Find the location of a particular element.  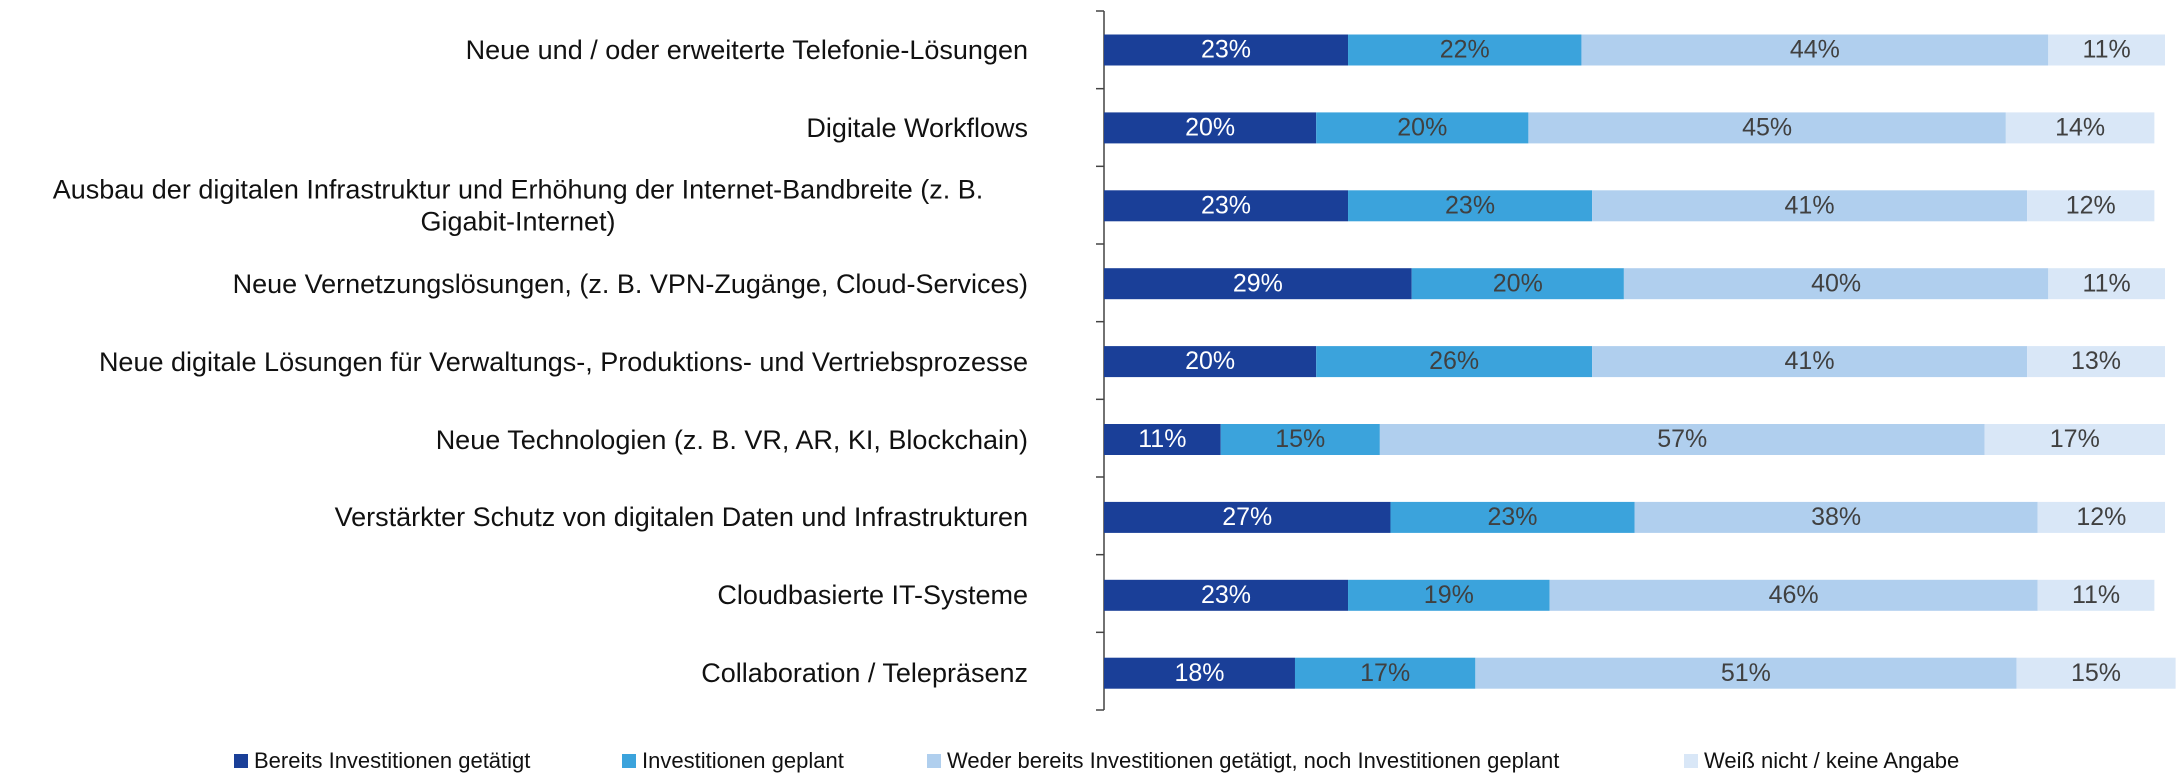

value-label: 46% is located at coordinates (1794, 595).